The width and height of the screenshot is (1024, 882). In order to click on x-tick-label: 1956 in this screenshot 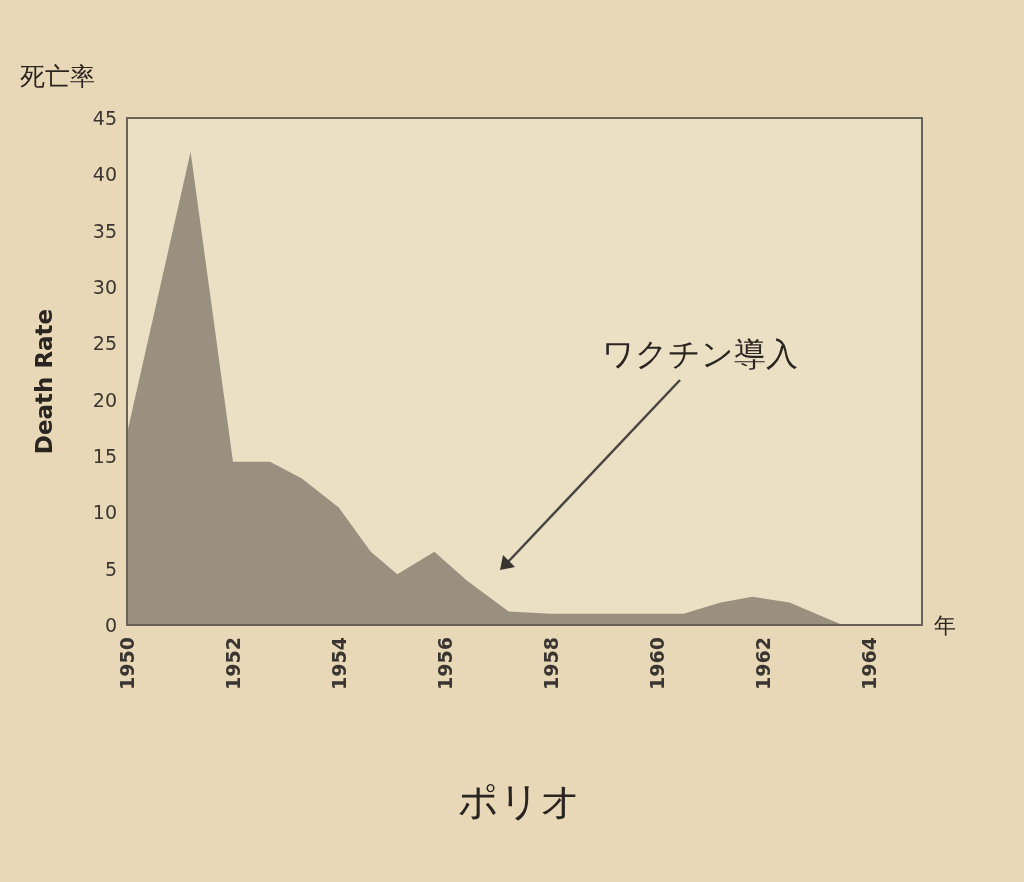, I will do `click(445, 663)`.